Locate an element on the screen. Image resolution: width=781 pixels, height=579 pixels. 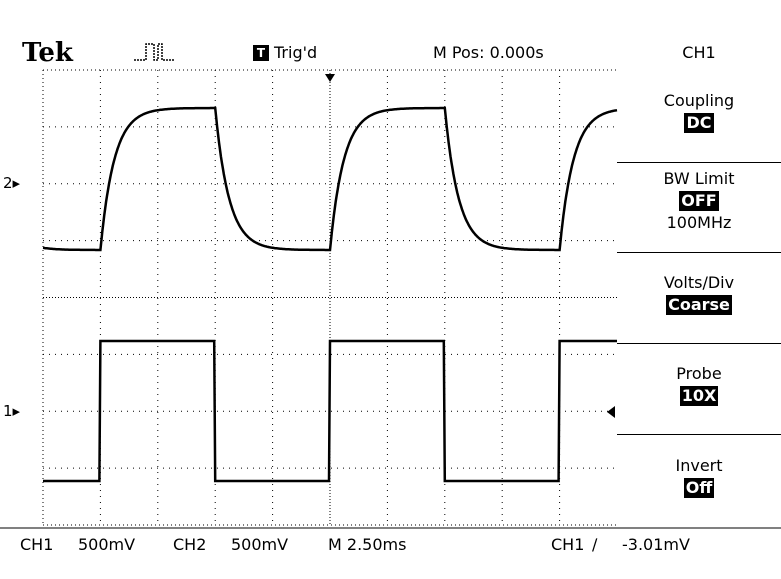
trigger-source: CH1 is located at coordinates (568, 544).